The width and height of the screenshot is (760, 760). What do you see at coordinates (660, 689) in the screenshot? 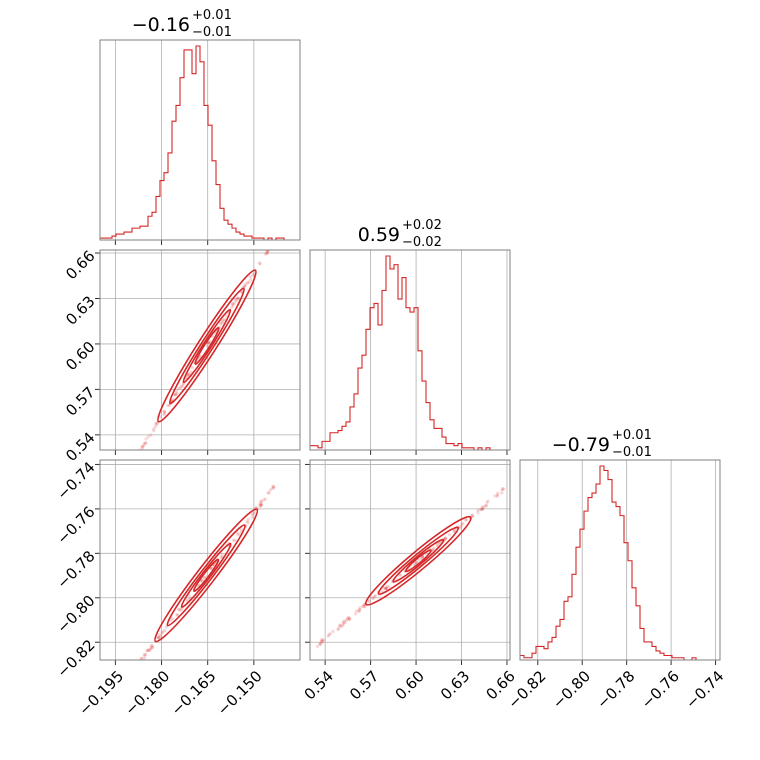
I see `x-tick-label: −0.76` at bounding box center [660, 689].